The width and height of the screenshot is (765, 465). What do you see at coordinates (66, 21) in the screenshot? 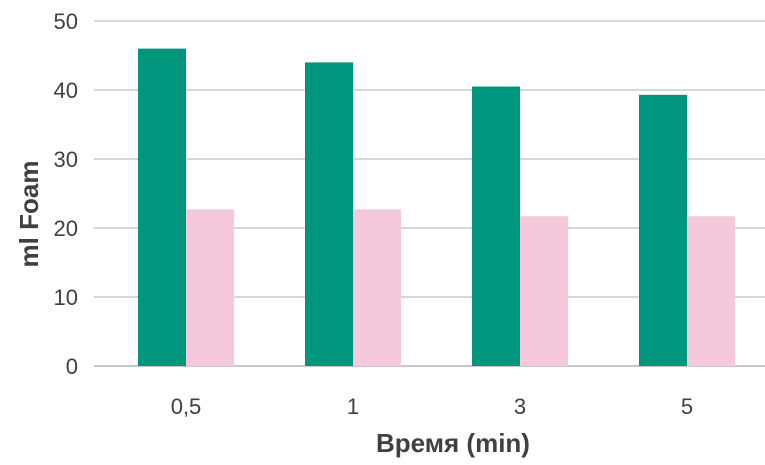
I see `y-tick-label: 50` at bounding box center [66, 21].